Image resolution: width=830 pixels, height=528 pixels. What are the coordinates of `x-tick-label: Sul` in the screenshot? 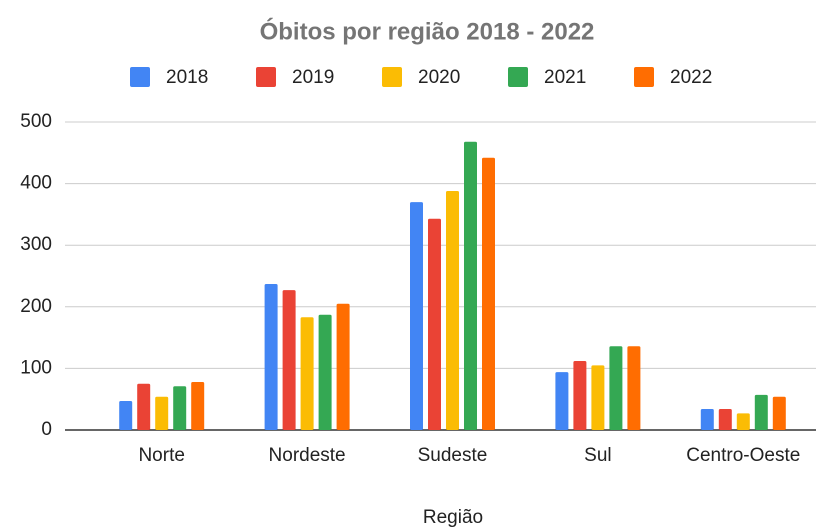 It's located at (597, 455).